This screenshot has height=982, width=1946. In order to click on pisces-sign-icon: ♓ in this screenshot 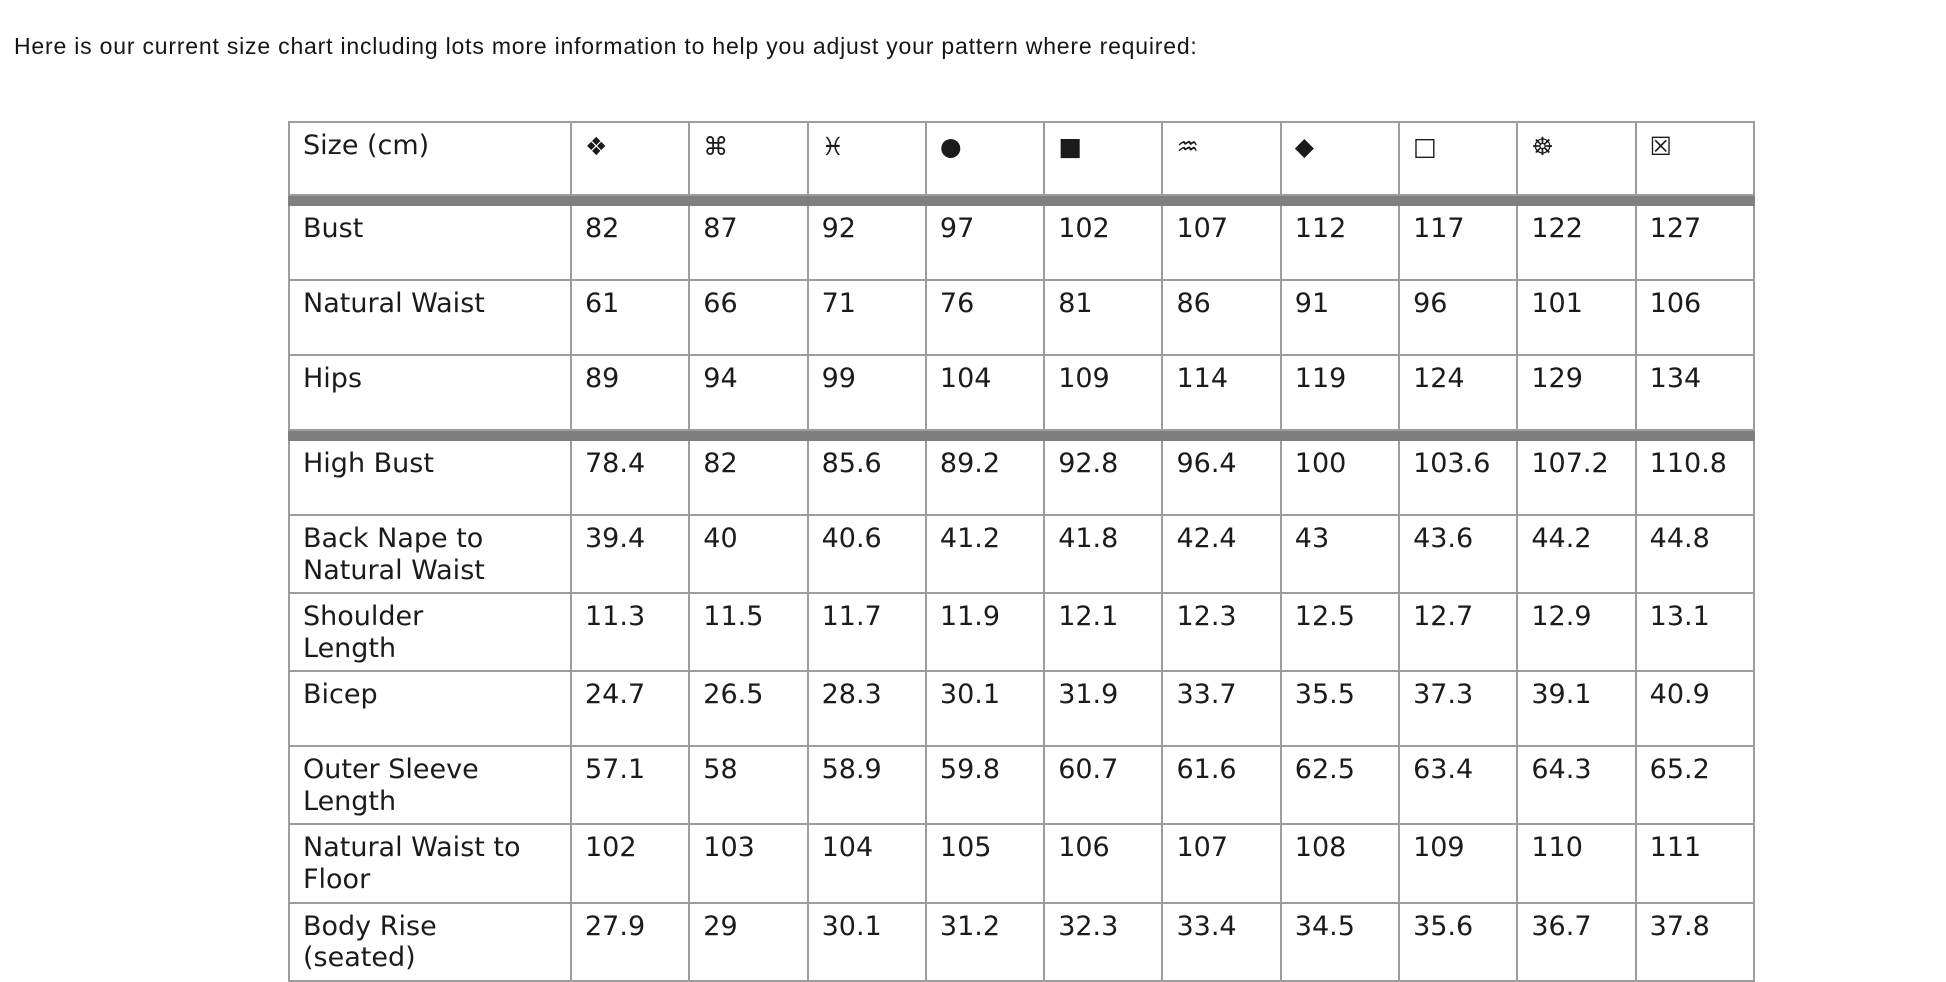, I will do `click(866, 158)`.